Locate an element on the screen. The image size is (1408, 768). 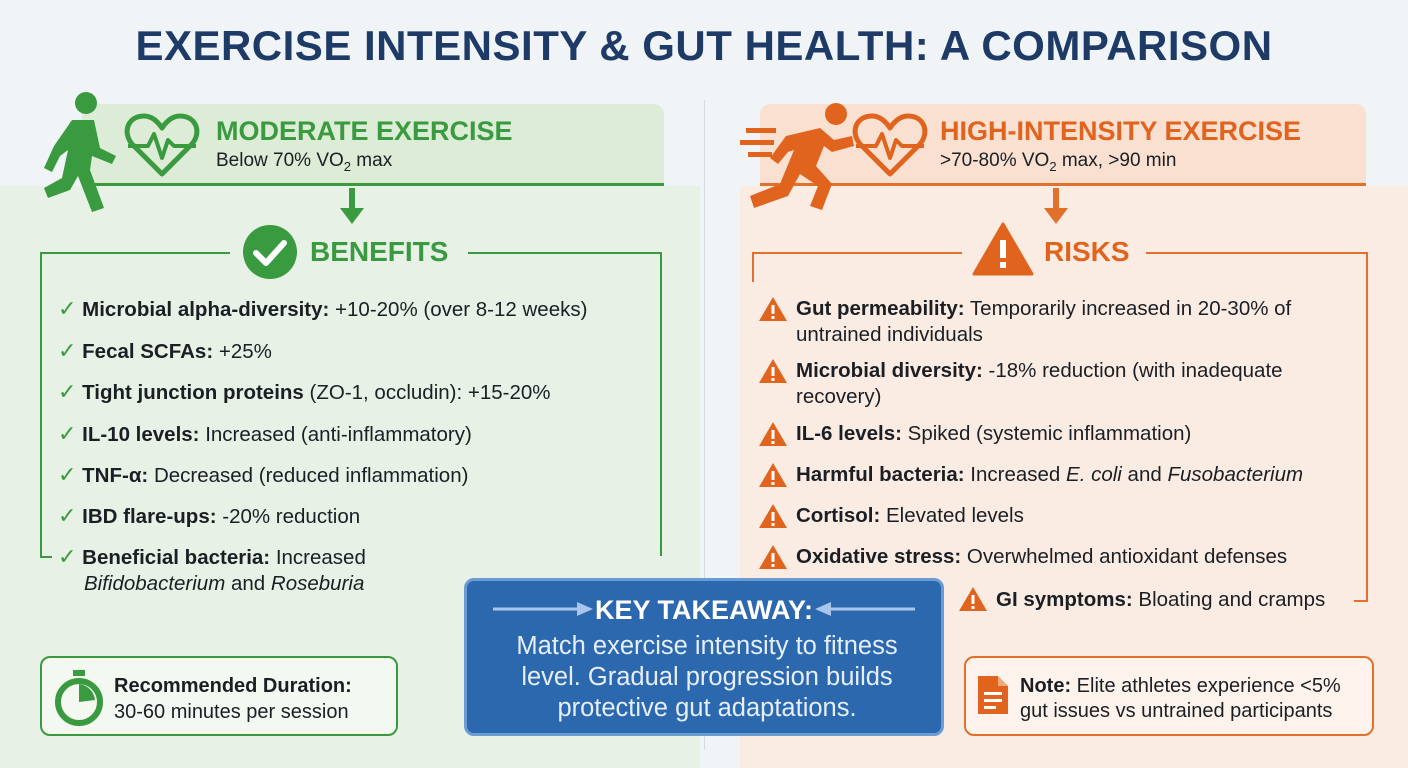
key-takeaway-title: KEY TAKEAWAY: is located at coordinates (704, 610).